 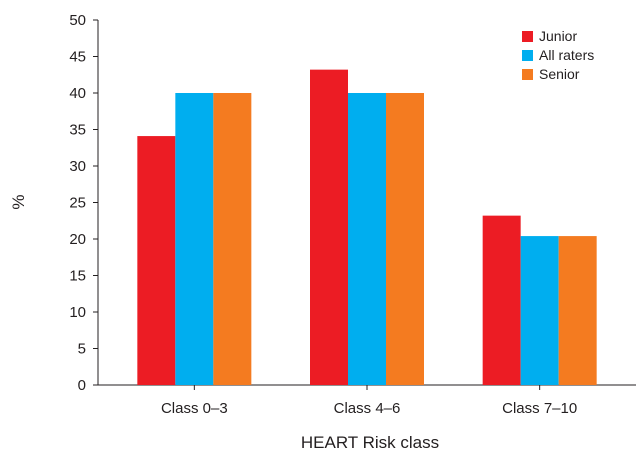 I want to click on y-tick-label: 40, so click(x=77, y=93).